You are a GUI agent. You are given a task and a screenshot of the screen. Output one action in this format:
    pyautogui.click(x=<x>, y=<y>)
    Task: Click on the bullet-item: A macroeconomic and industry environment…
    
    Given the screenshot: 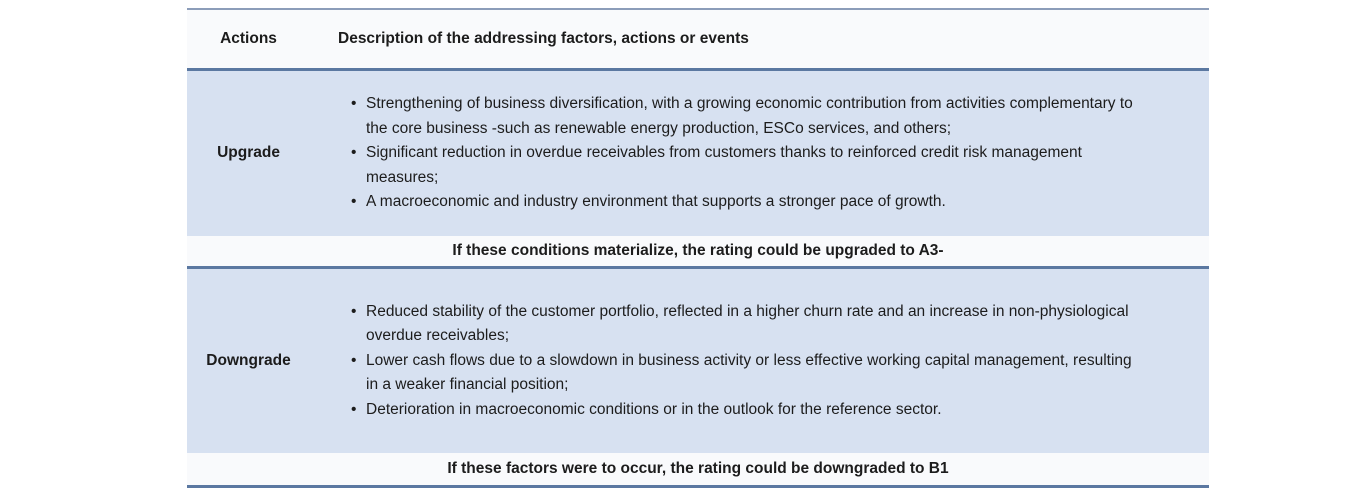 What is the action you would take?
    pyautogui.click(x=746, y=202)
    